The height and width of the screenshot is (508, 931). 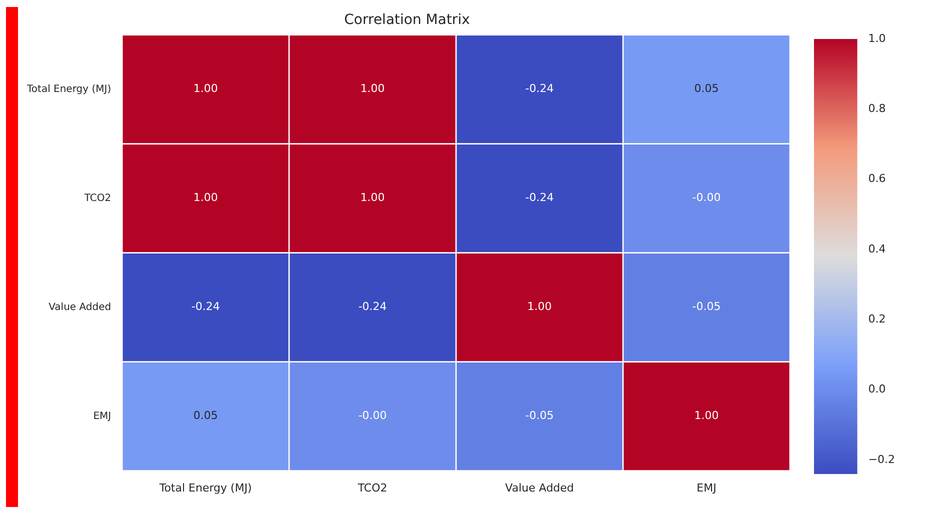 What do you see at coordinates (539, 487) in the screenshot?
I see `x-tick-label: Value Added` at bounding box center [539, 487].